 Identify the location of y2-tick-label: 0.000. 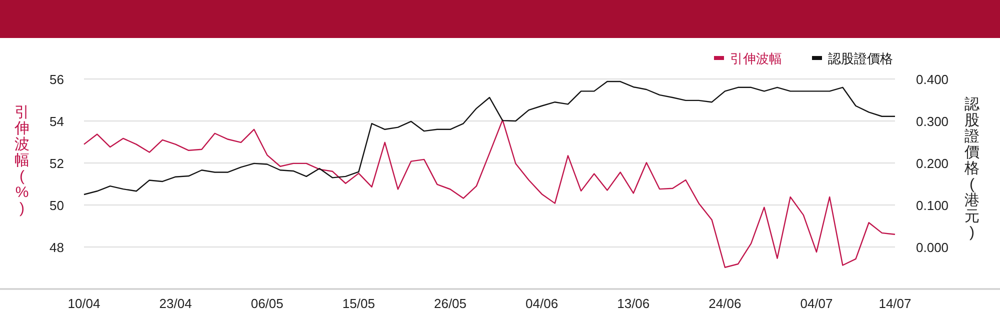
(932, 247).